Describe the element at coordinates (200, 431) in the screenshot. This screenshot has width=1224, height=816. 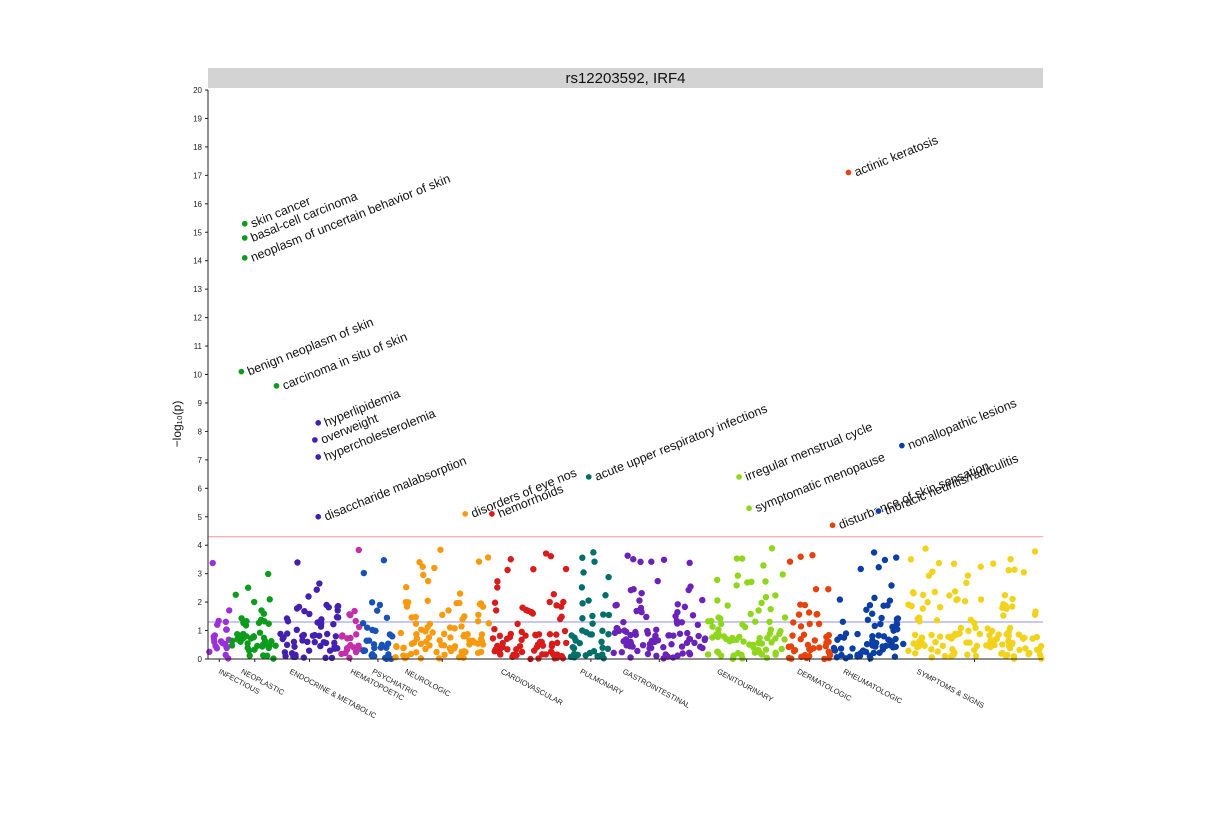
I see `y-tick-label: 8` at that location.